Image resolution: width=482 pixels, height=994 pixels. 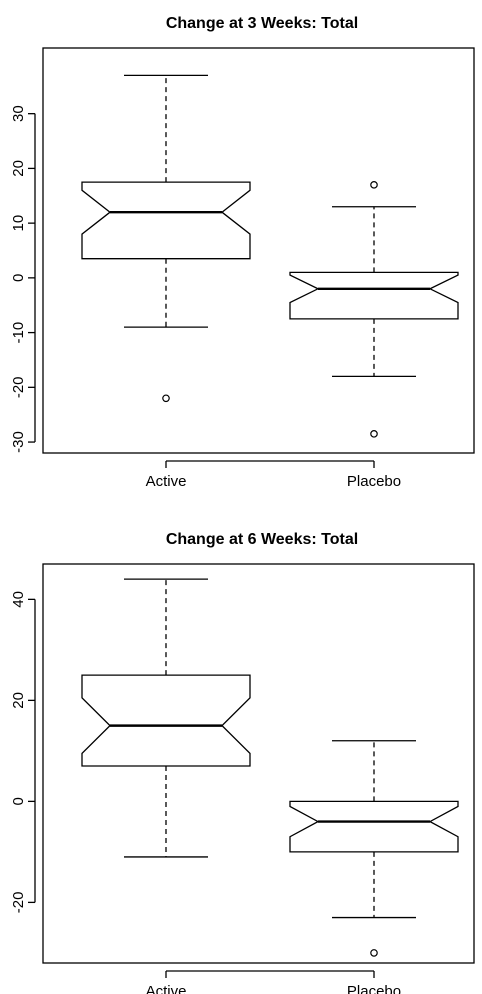 What do you see at coordinates (262, 23) in the screenshot?
I see `chart-title: Change at 3 Weeks: Total` at bounding box center [262, 23].